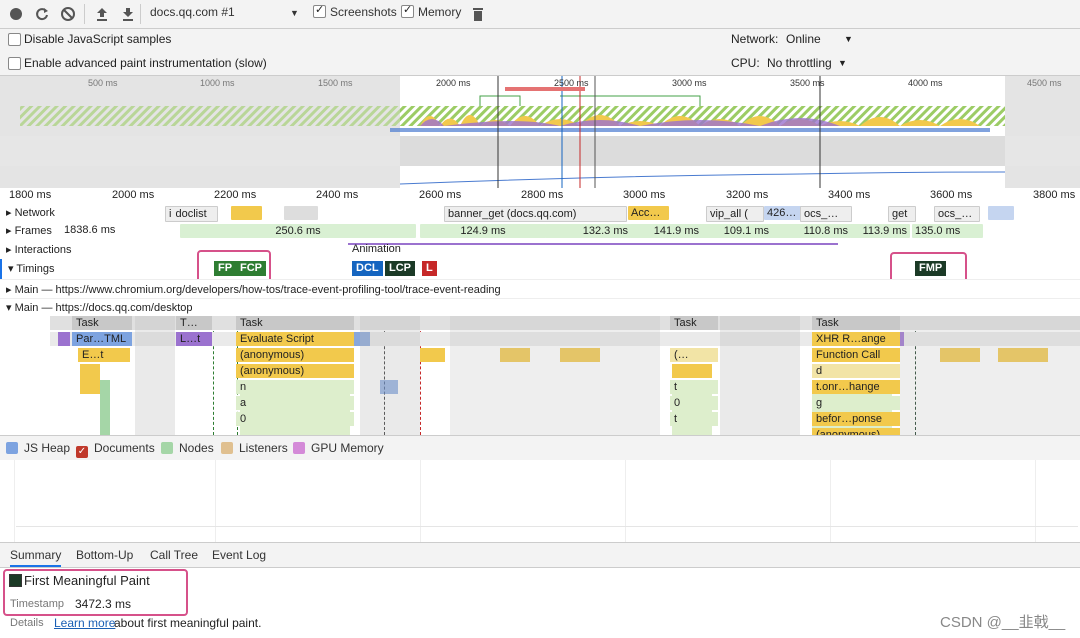 The width and height of the screenshot is (1080, 638). What do you see at coordinates (540, 307) in the screenshot?
I see `main-thread-track: ▾ Main — https://docs.qq.com/desktop` at bounding box center [540, 307].